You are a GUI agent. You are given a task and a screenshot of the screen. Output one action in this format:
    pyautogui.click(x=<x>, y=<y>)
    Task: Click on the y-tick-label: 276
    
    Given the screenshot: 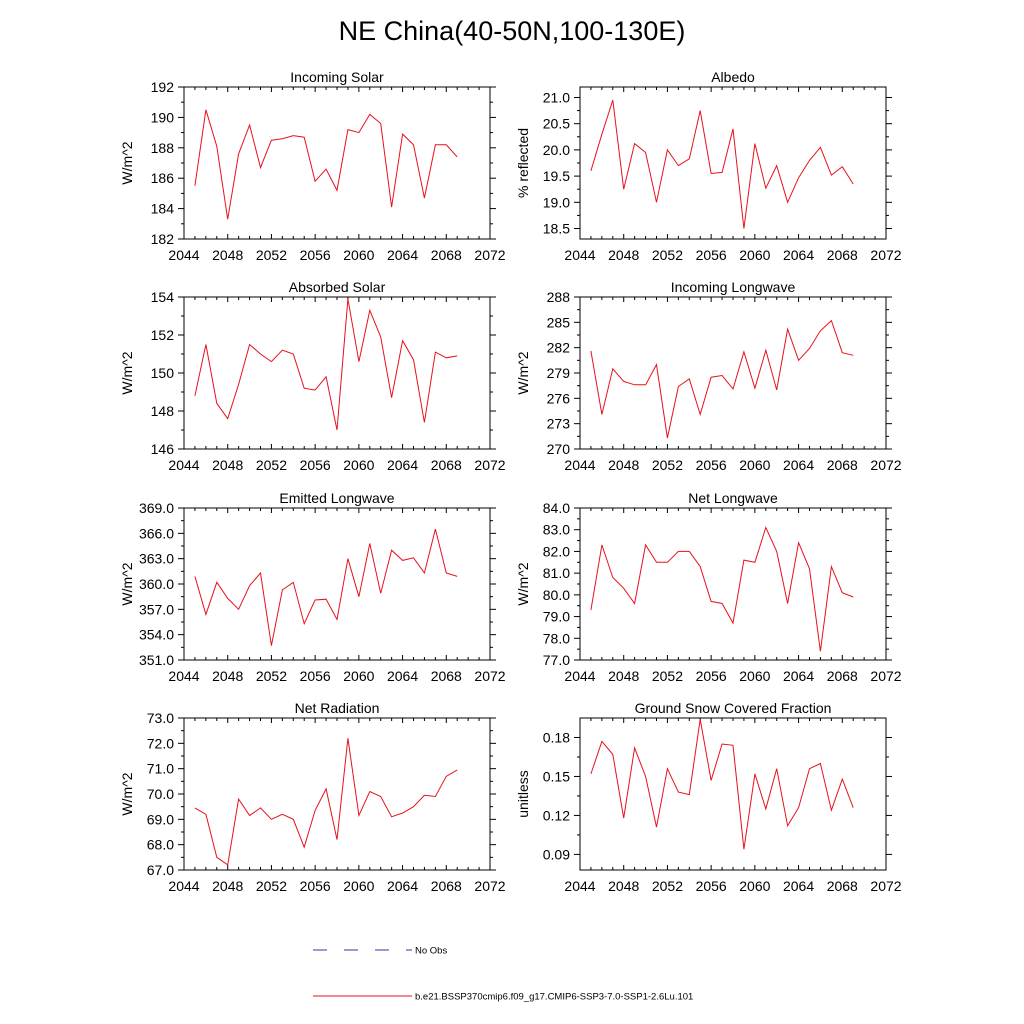 What is the action you would take?
    pyautogui.click(x=559, y=398)
    